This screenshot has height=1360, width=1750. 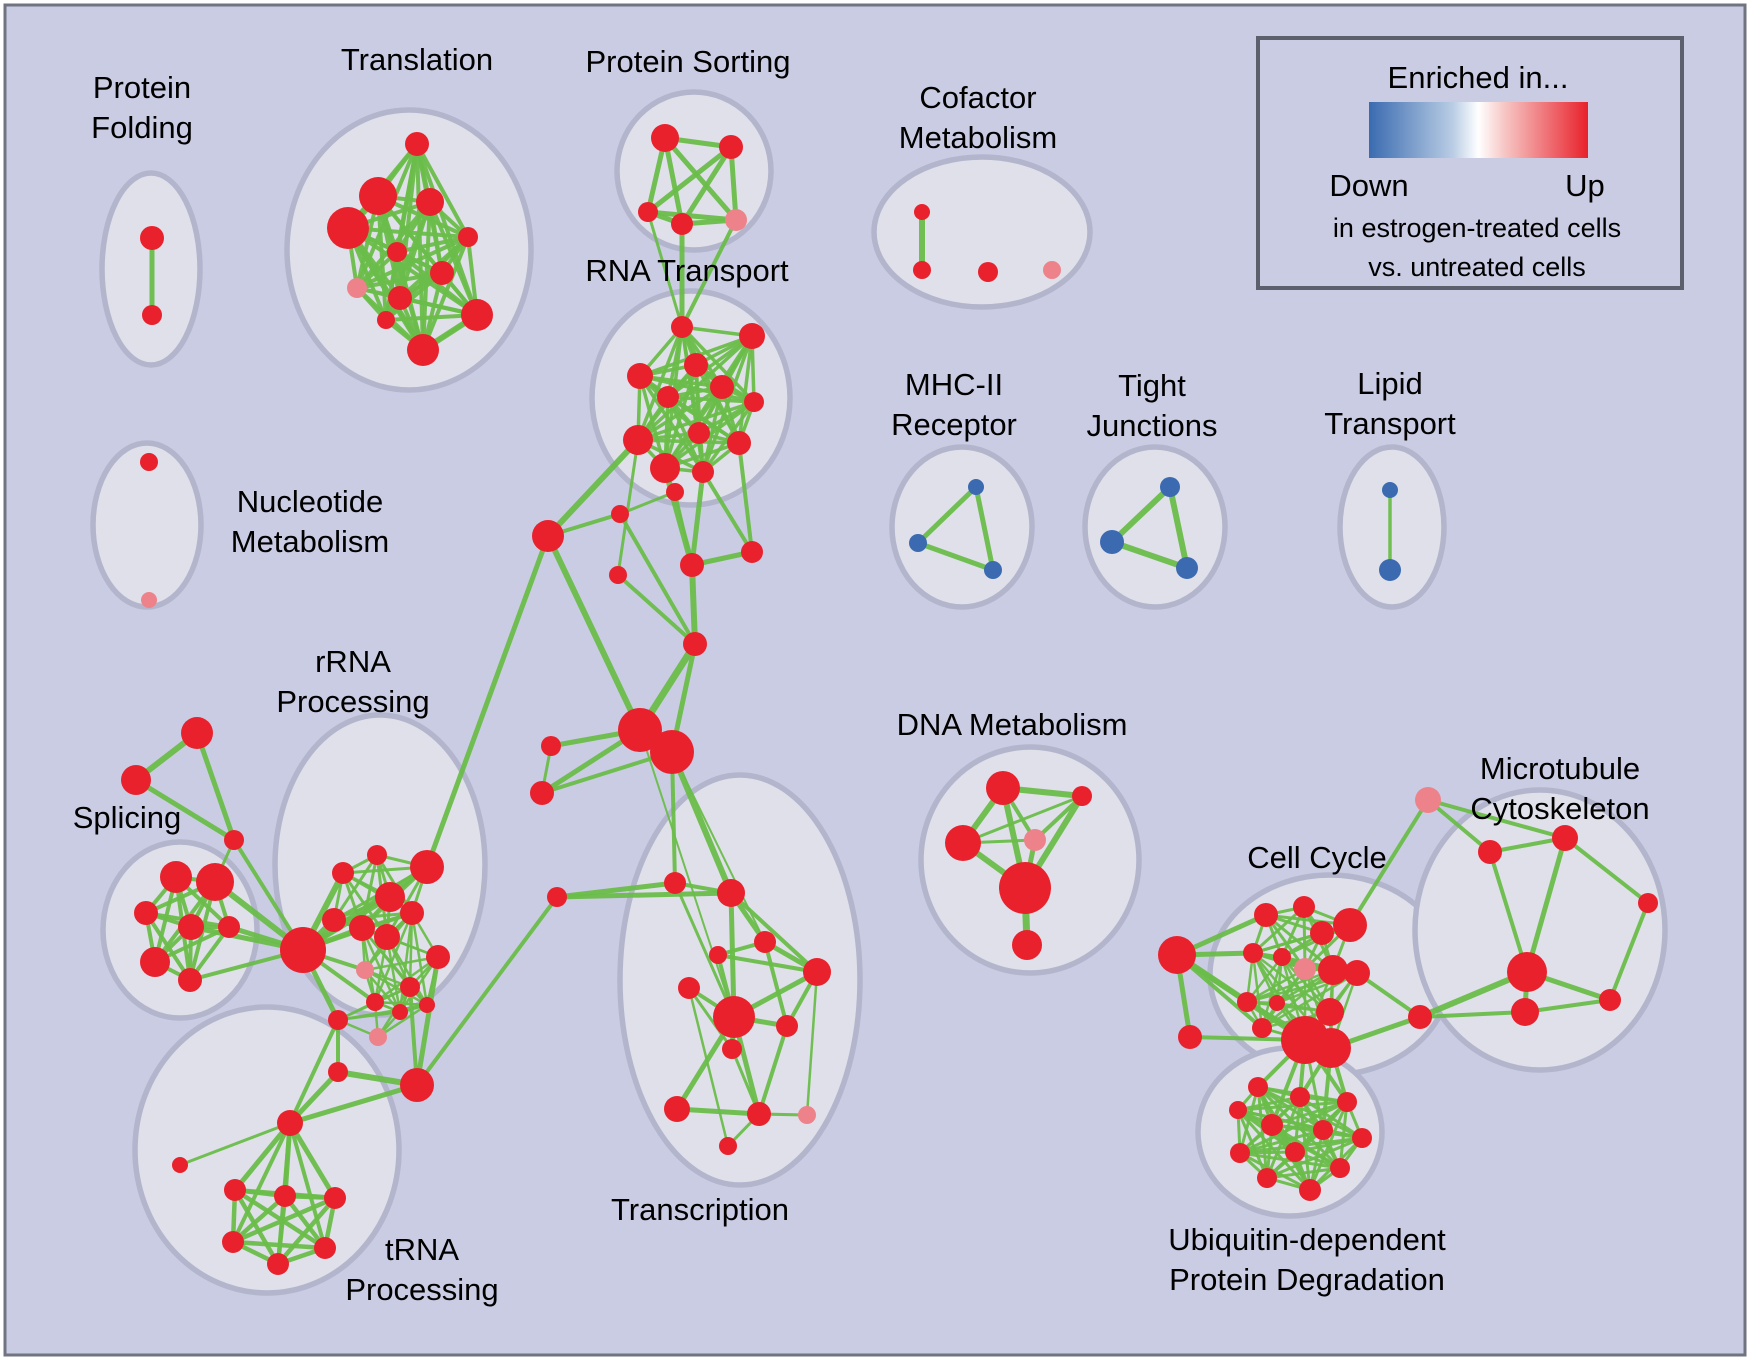 I want to click on legend-gradient-bar, so click(x=1478, y=130).